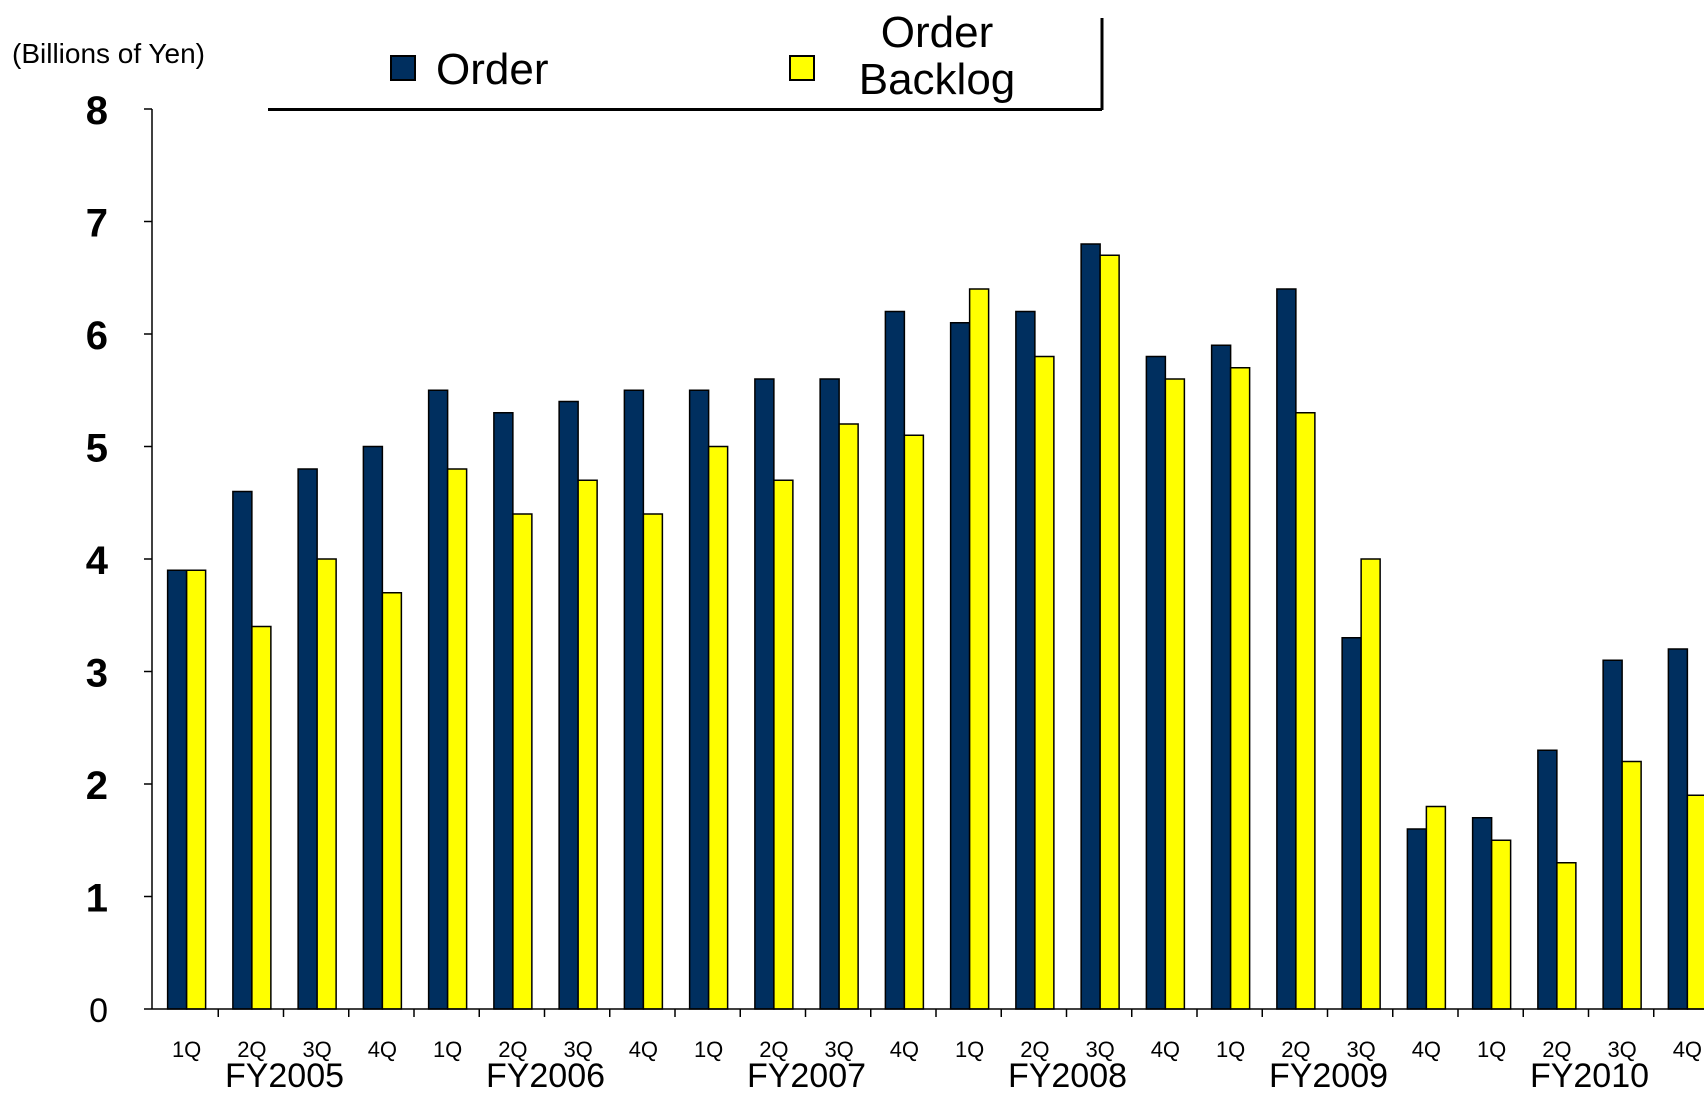 The height and width of the screenshot is (1093, 1704). I want to click on y-tick-label: 4, so click(97, 561).